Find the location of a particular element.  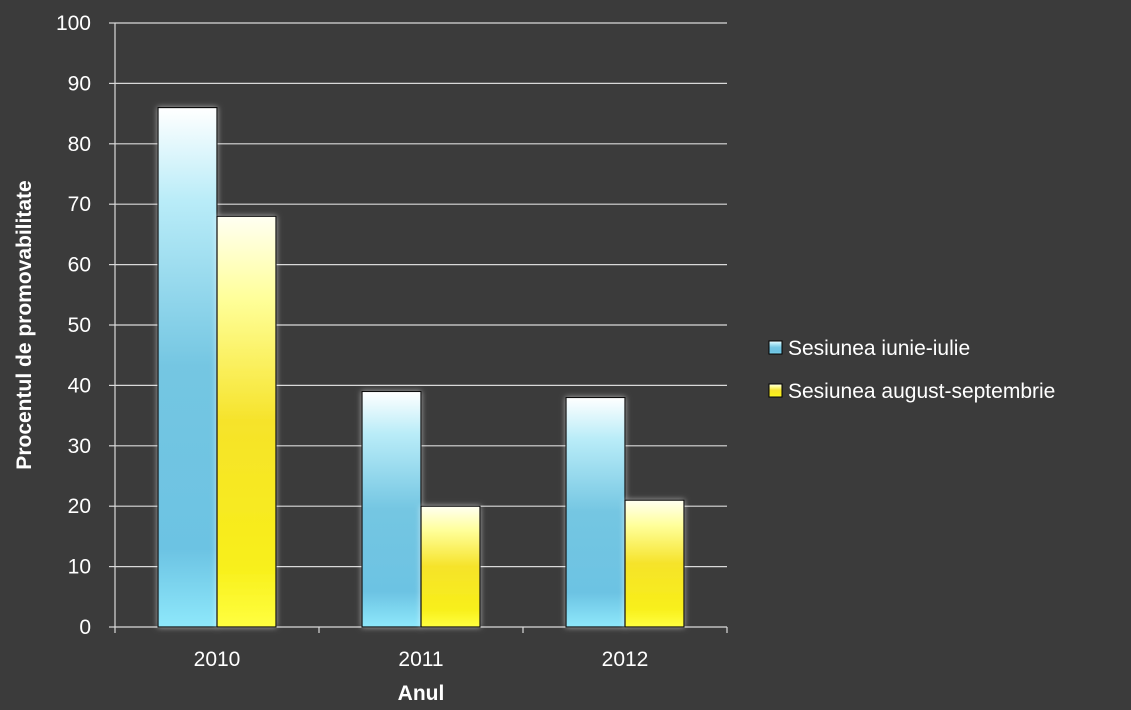

bar-2010-august-septembrie is located at coordinates (246, 421).